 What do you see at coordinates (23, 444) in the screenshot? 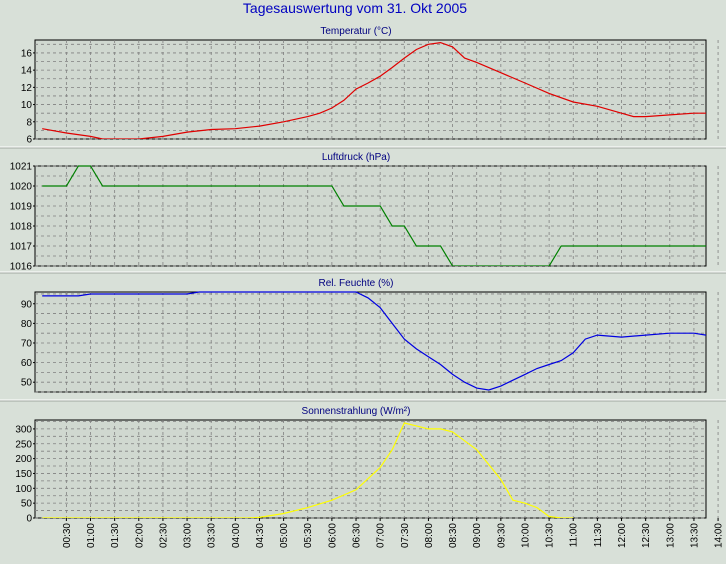
I see `y-tick-label: 250` at bounding box center [23, 444].